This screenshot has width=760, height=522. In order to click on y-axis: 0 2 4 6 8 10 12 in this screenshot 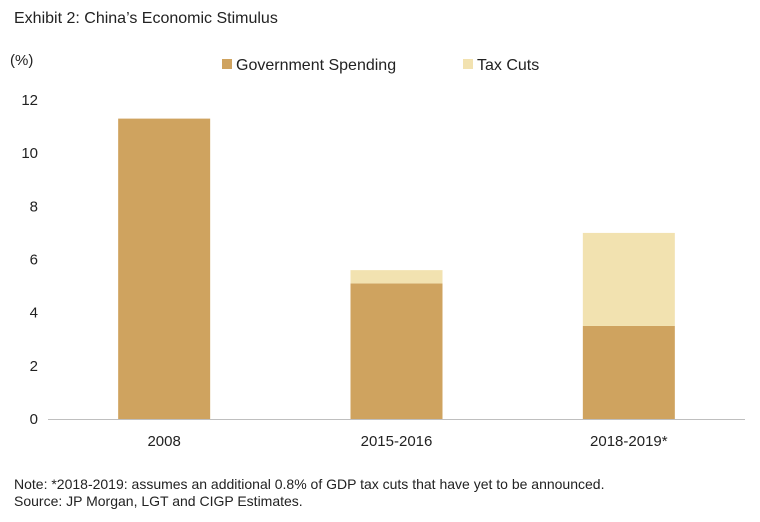, I will do `click(29, 260)`.